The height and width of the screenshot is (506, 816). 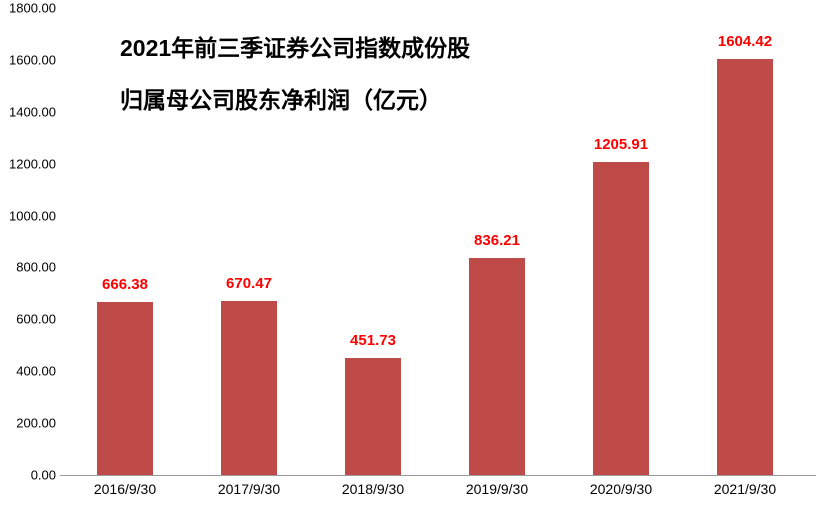 What do you see at coordinates (43, 475) in the screenshot?
I see `y-tick-label: 0.00` at bounding box center [43, 475].